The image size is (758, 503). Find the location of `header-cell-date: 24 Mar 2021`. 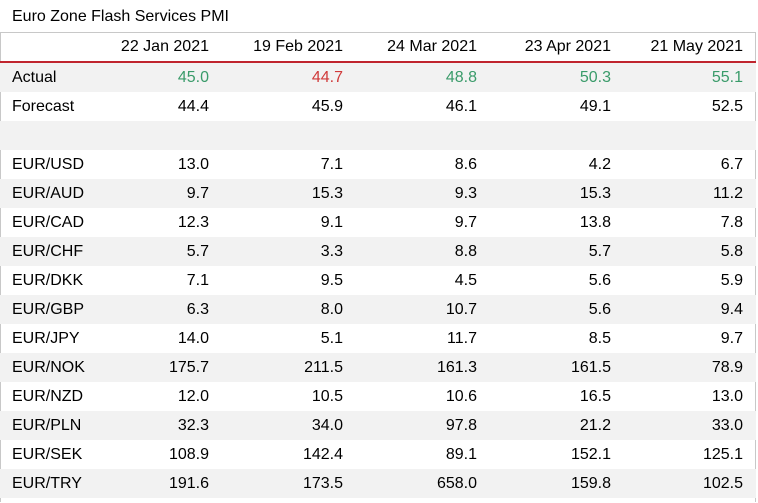

header-cell-date: 24 Mar 2021 is located at coordinates (423, 48).